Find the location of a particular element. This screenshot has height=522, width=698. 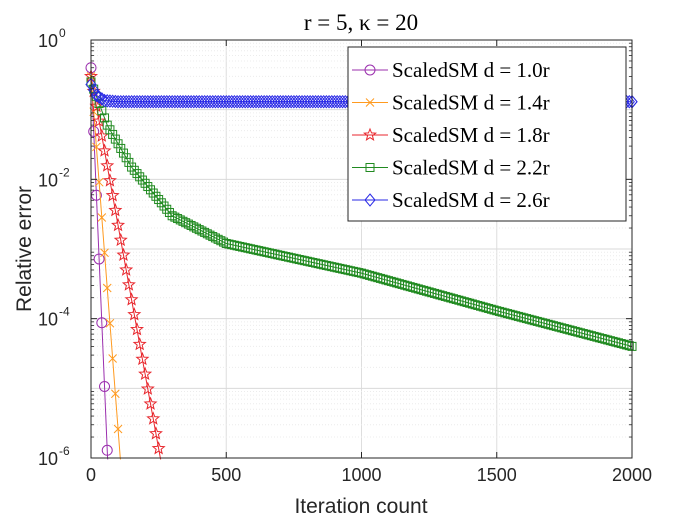

x-tick-label: 2000 is located at coordinates (632, 475).